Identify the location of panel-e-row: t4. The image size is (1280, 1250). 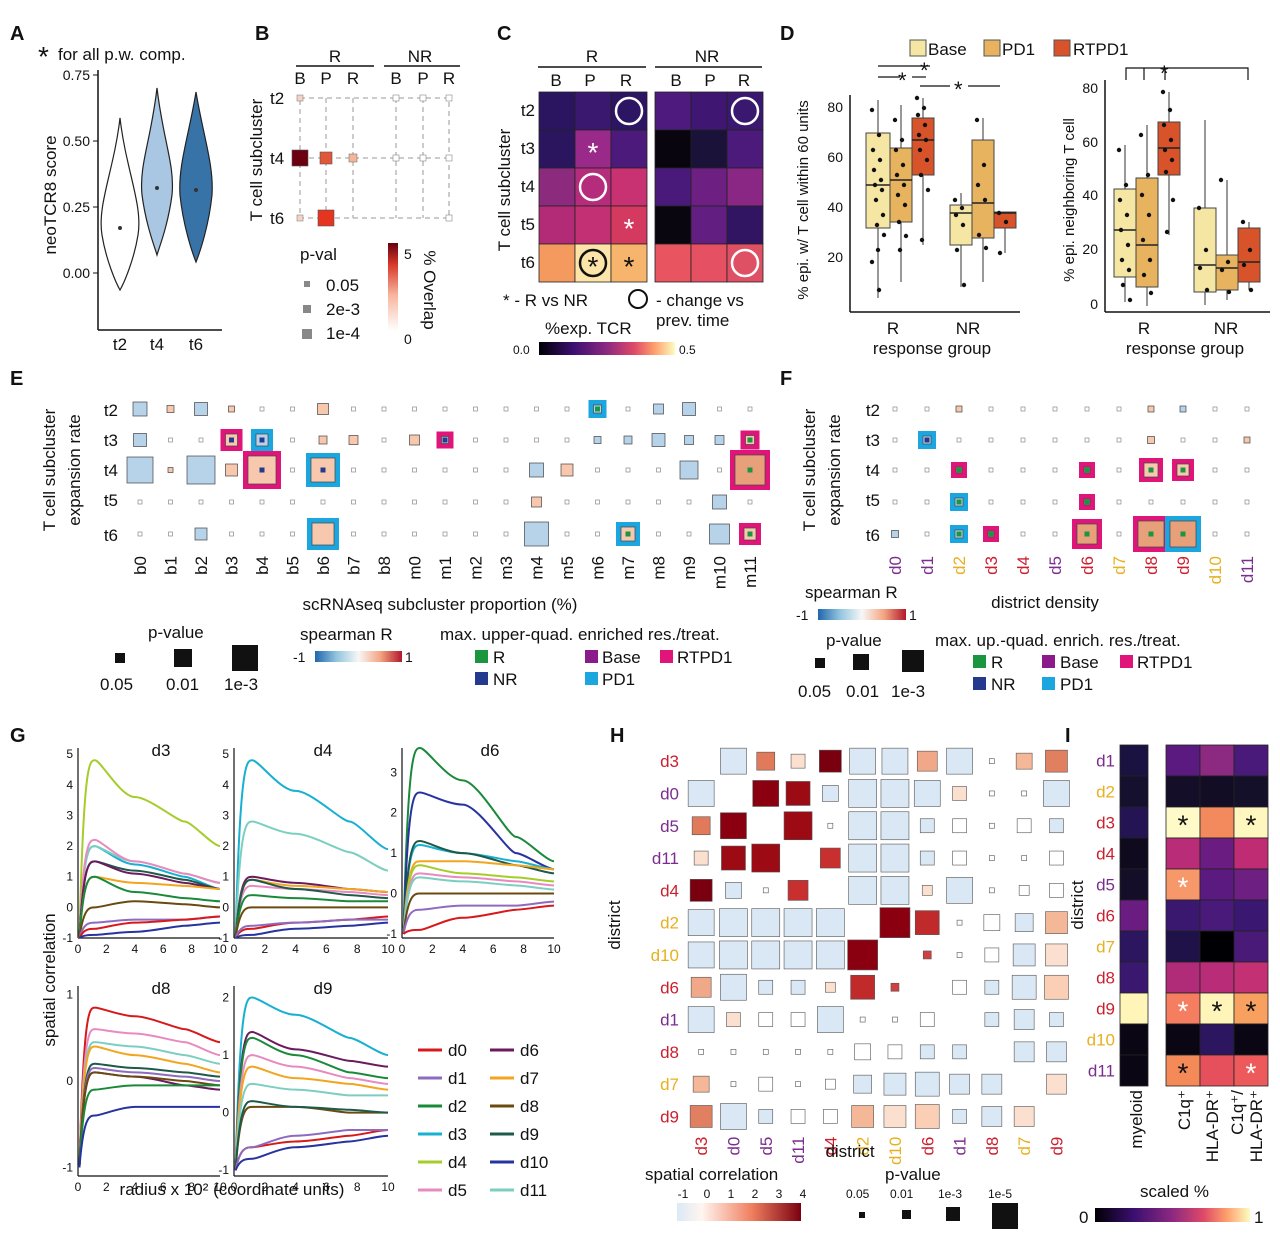
(111, 470).